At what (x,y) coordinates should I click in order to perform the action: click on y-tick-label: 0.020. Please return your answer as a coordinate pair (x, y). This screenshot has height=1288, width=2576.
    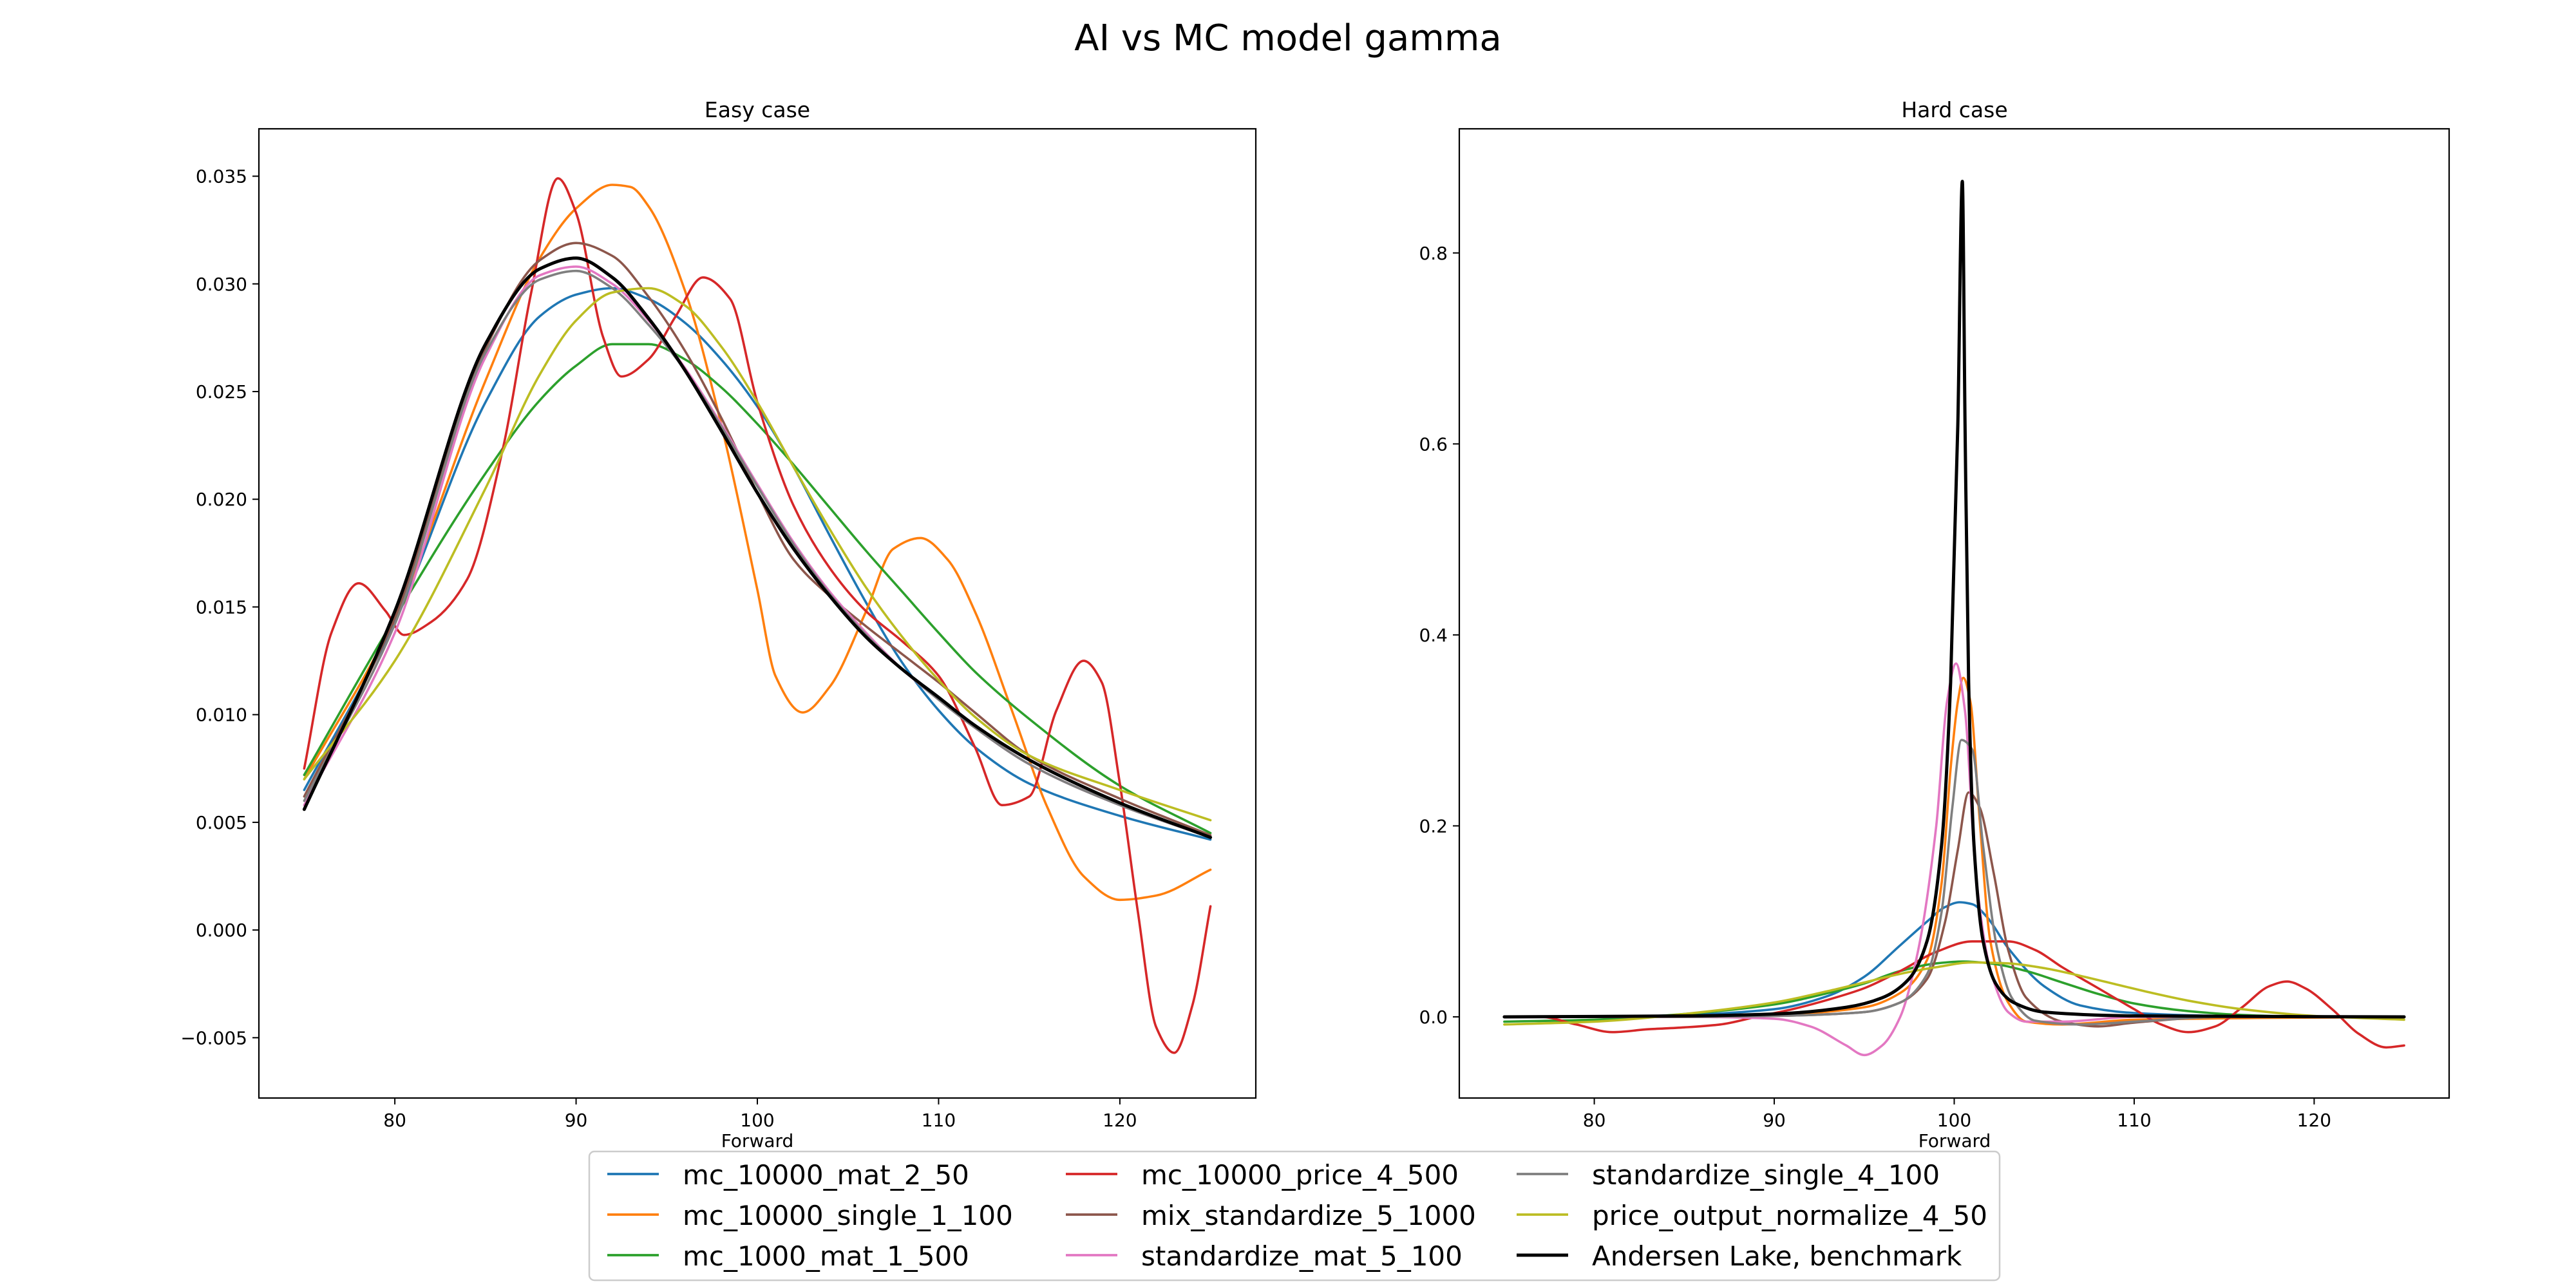
    Looking at the image, I should click on (222, 499).